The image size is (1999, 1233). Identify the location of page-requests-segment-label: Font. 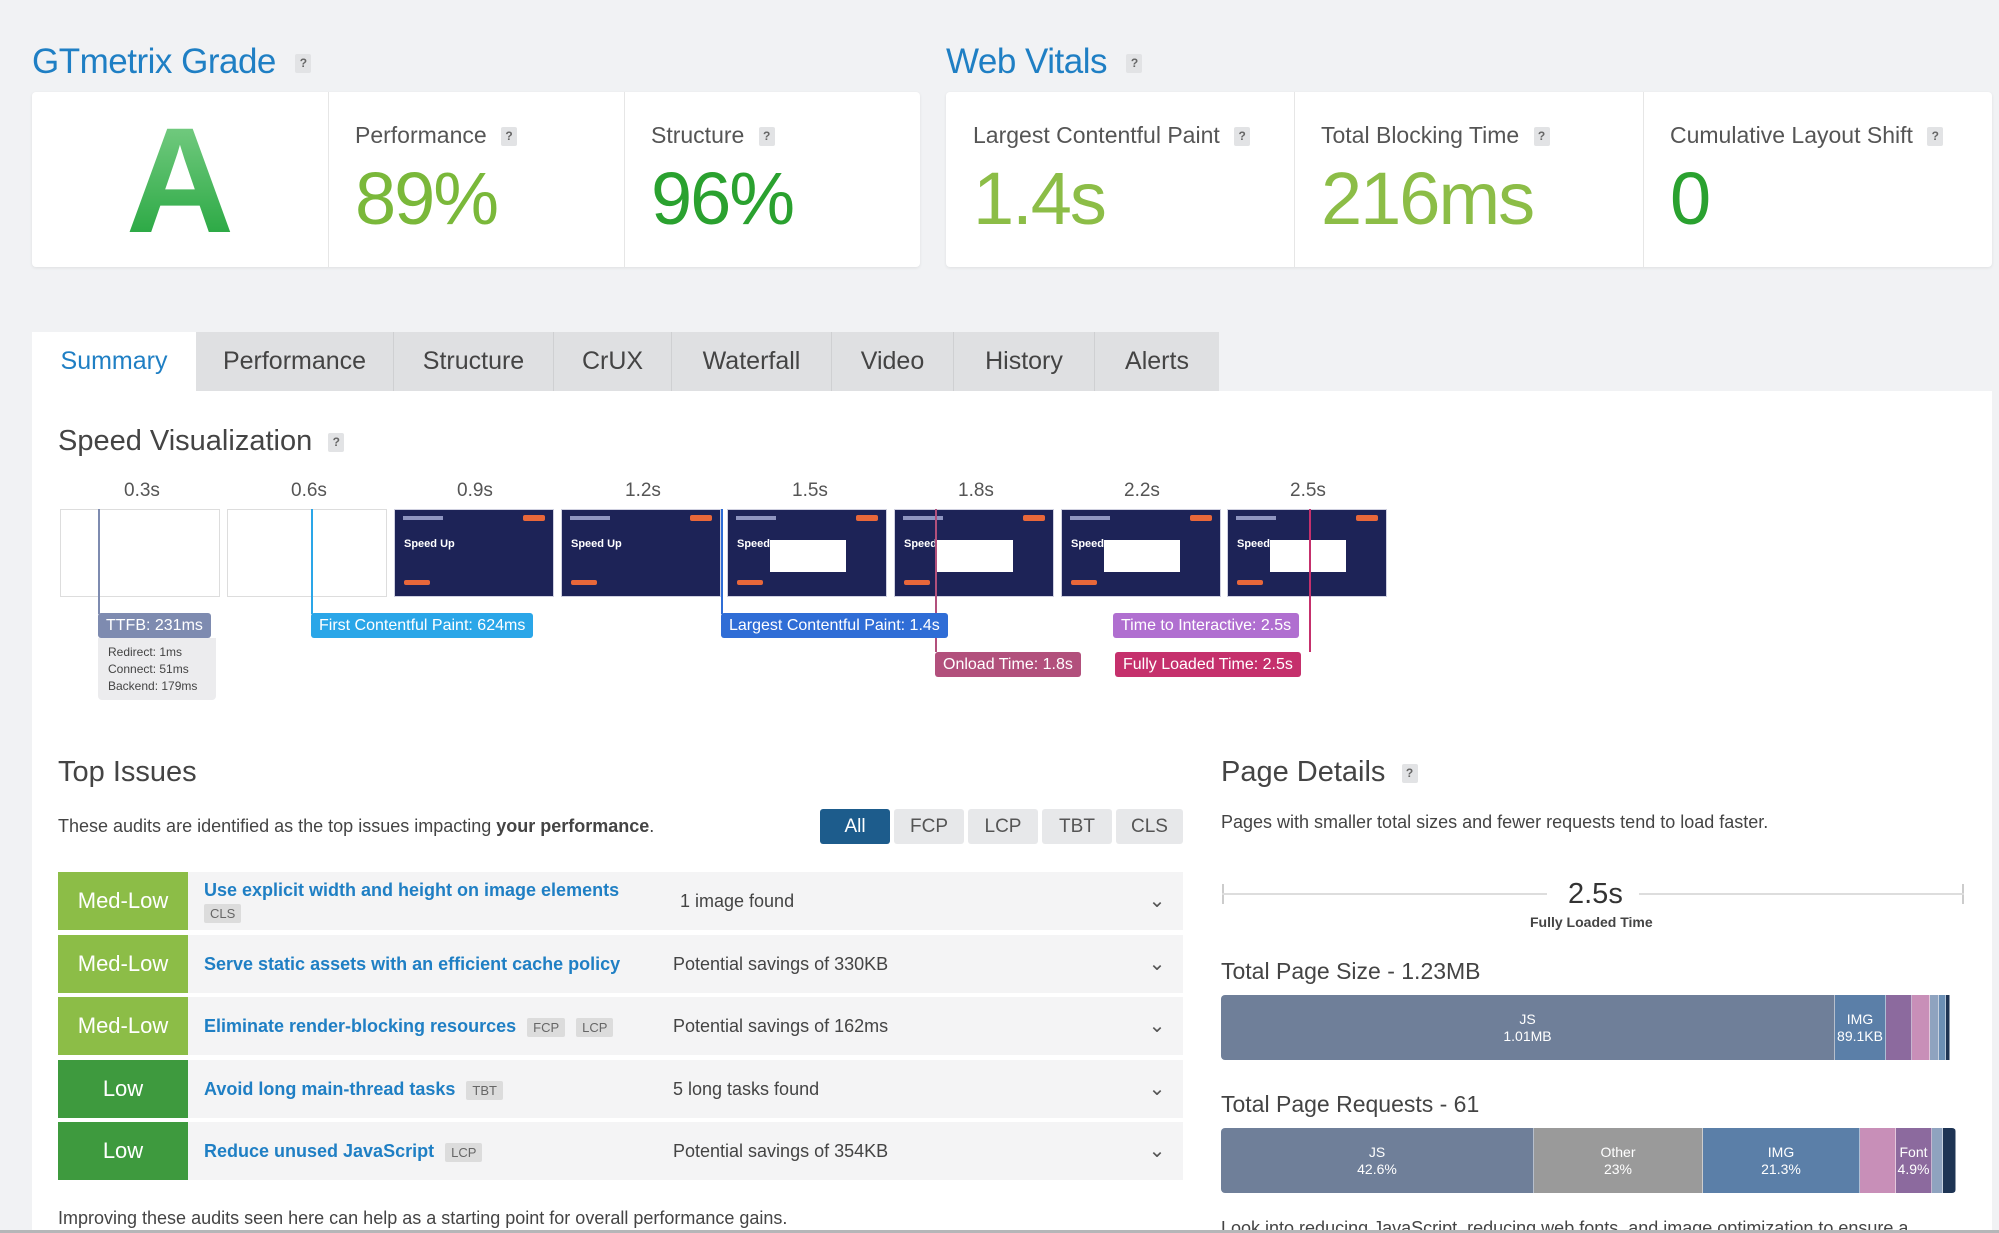
(1913, 1151).